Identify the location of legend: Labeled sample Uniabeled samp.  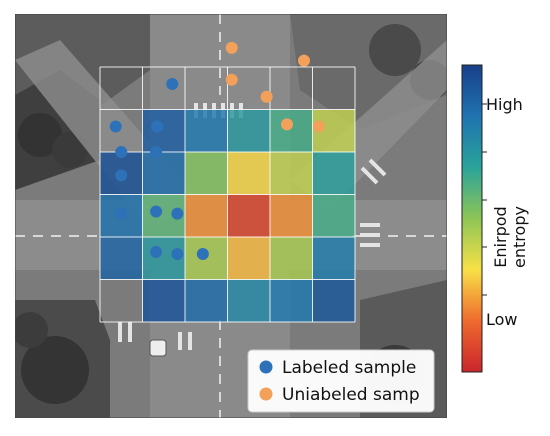
(341, 381).